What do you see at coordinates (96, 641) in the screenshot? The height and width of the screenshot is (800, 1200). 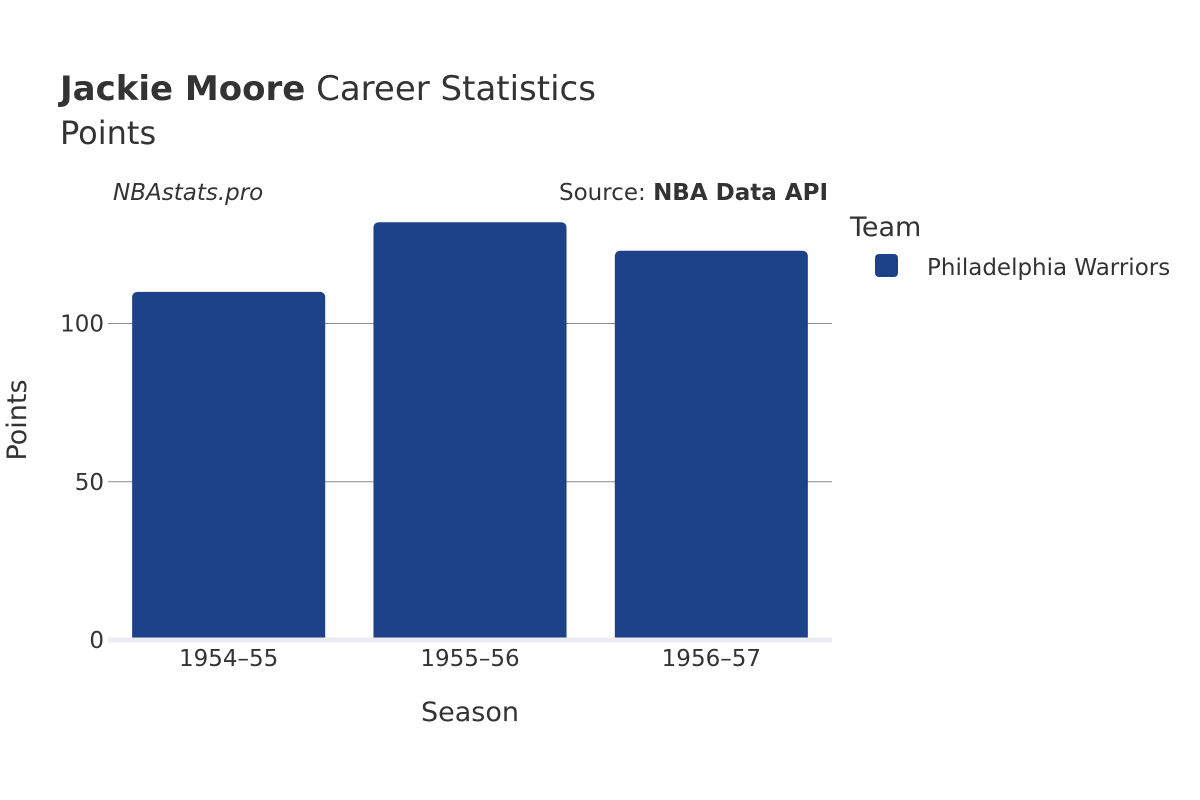 I see `y-tick-label: 0` at bounding box center [96, 641].